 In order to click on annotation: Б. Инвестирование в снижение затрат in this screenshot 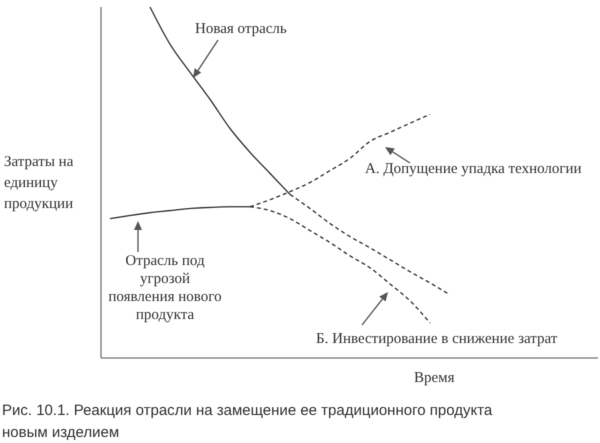, I will do `click(437, 339)`.